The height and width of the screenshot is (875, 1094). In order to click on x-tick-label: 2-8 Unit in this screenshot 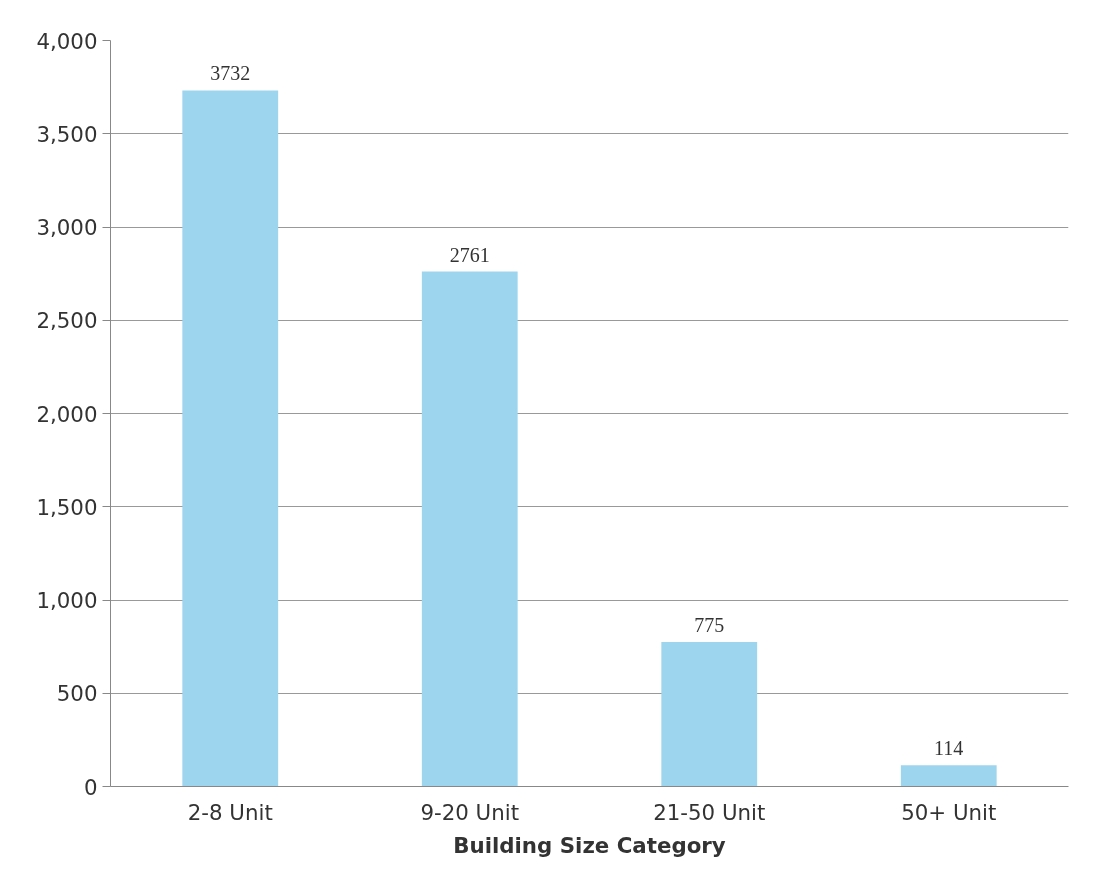, I will do `click(230, 812)`.